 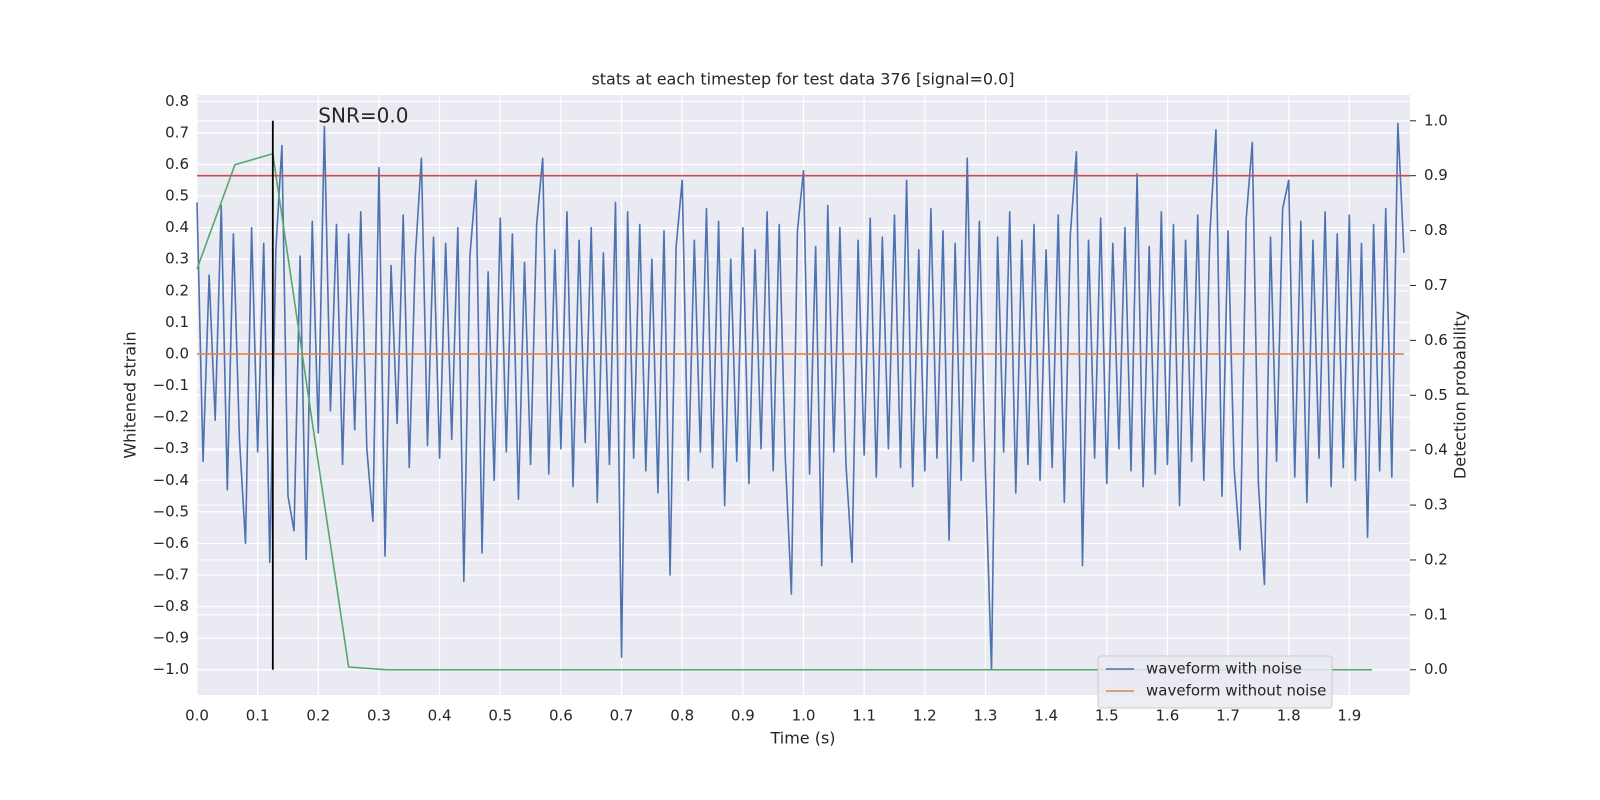 What do you see at coordinates (177, 164) in the screenshot?
I see `y-tick-label: 0.6` at bounding box center [177, 164].